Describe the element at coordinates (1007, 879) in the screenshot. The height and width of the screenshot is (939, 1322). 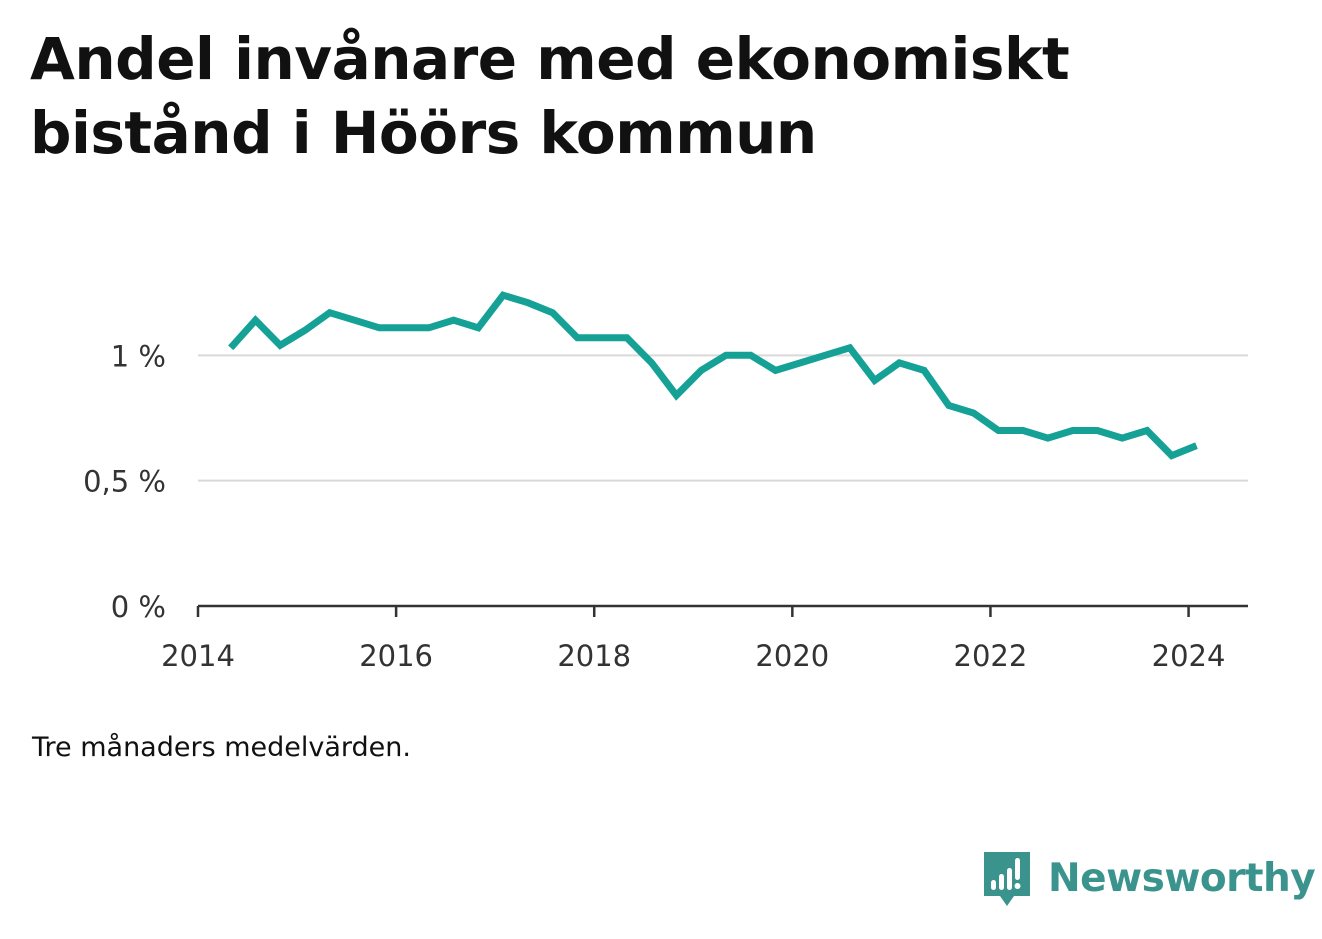
I see `newsworthy-logo-icon` at that location.